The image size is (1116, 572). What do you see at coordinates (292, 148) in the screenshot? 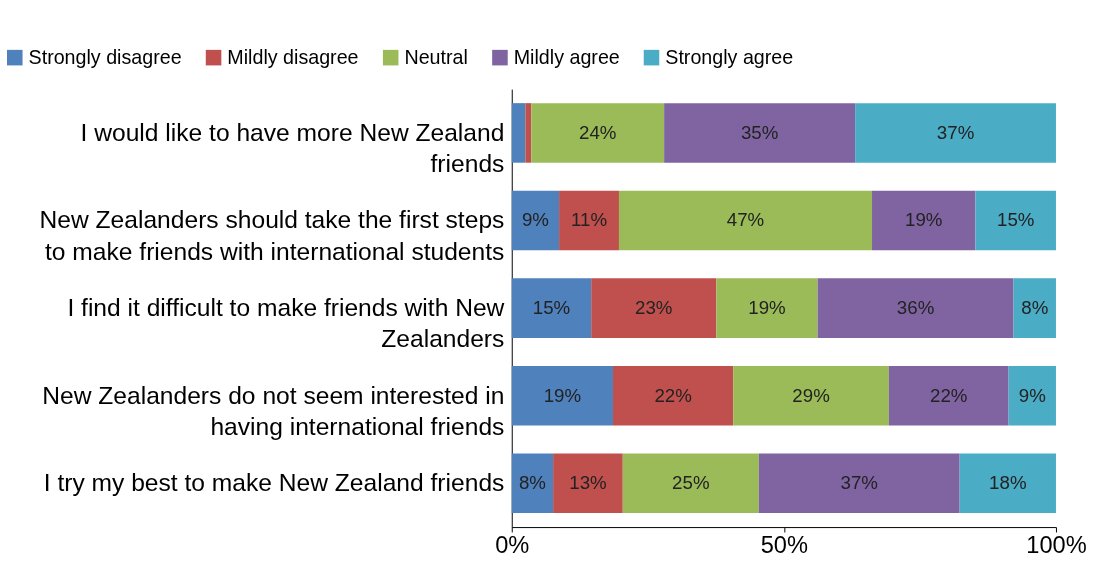
I see `y-tick-label: I would like to have more New Zealand friends` at bounding box center [292, 148].